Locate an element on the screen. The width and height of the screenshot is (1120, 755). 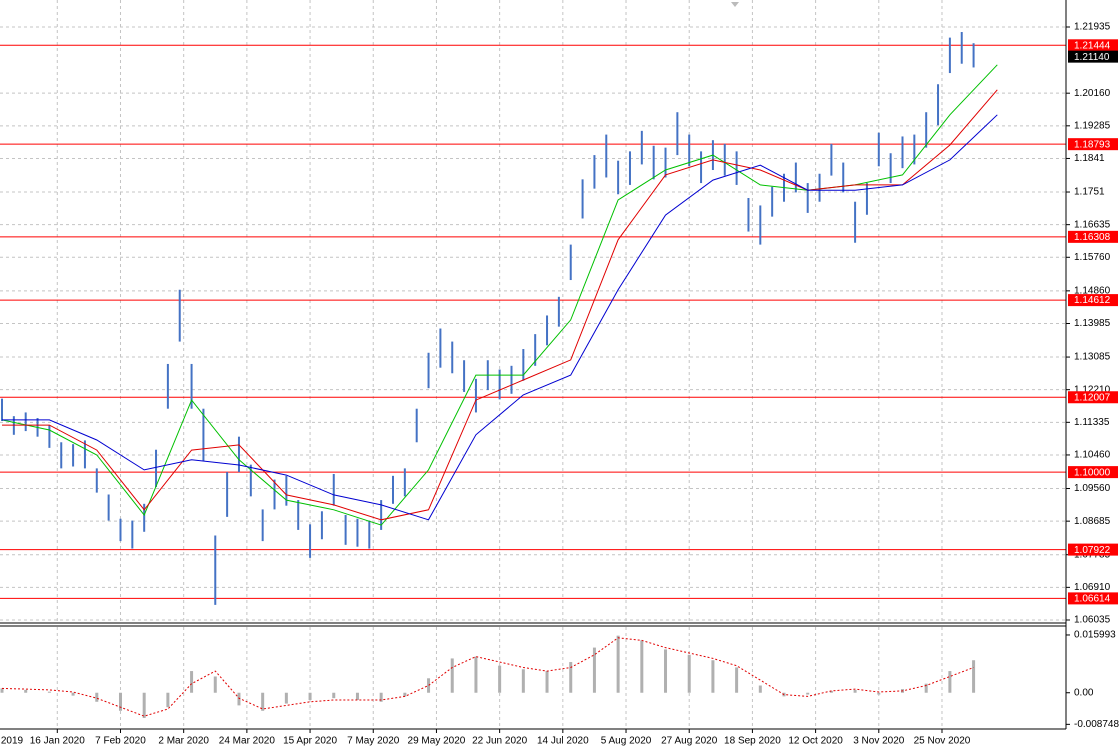
y-tick-label: 1.06910 is located at coordinates (1092, 587).